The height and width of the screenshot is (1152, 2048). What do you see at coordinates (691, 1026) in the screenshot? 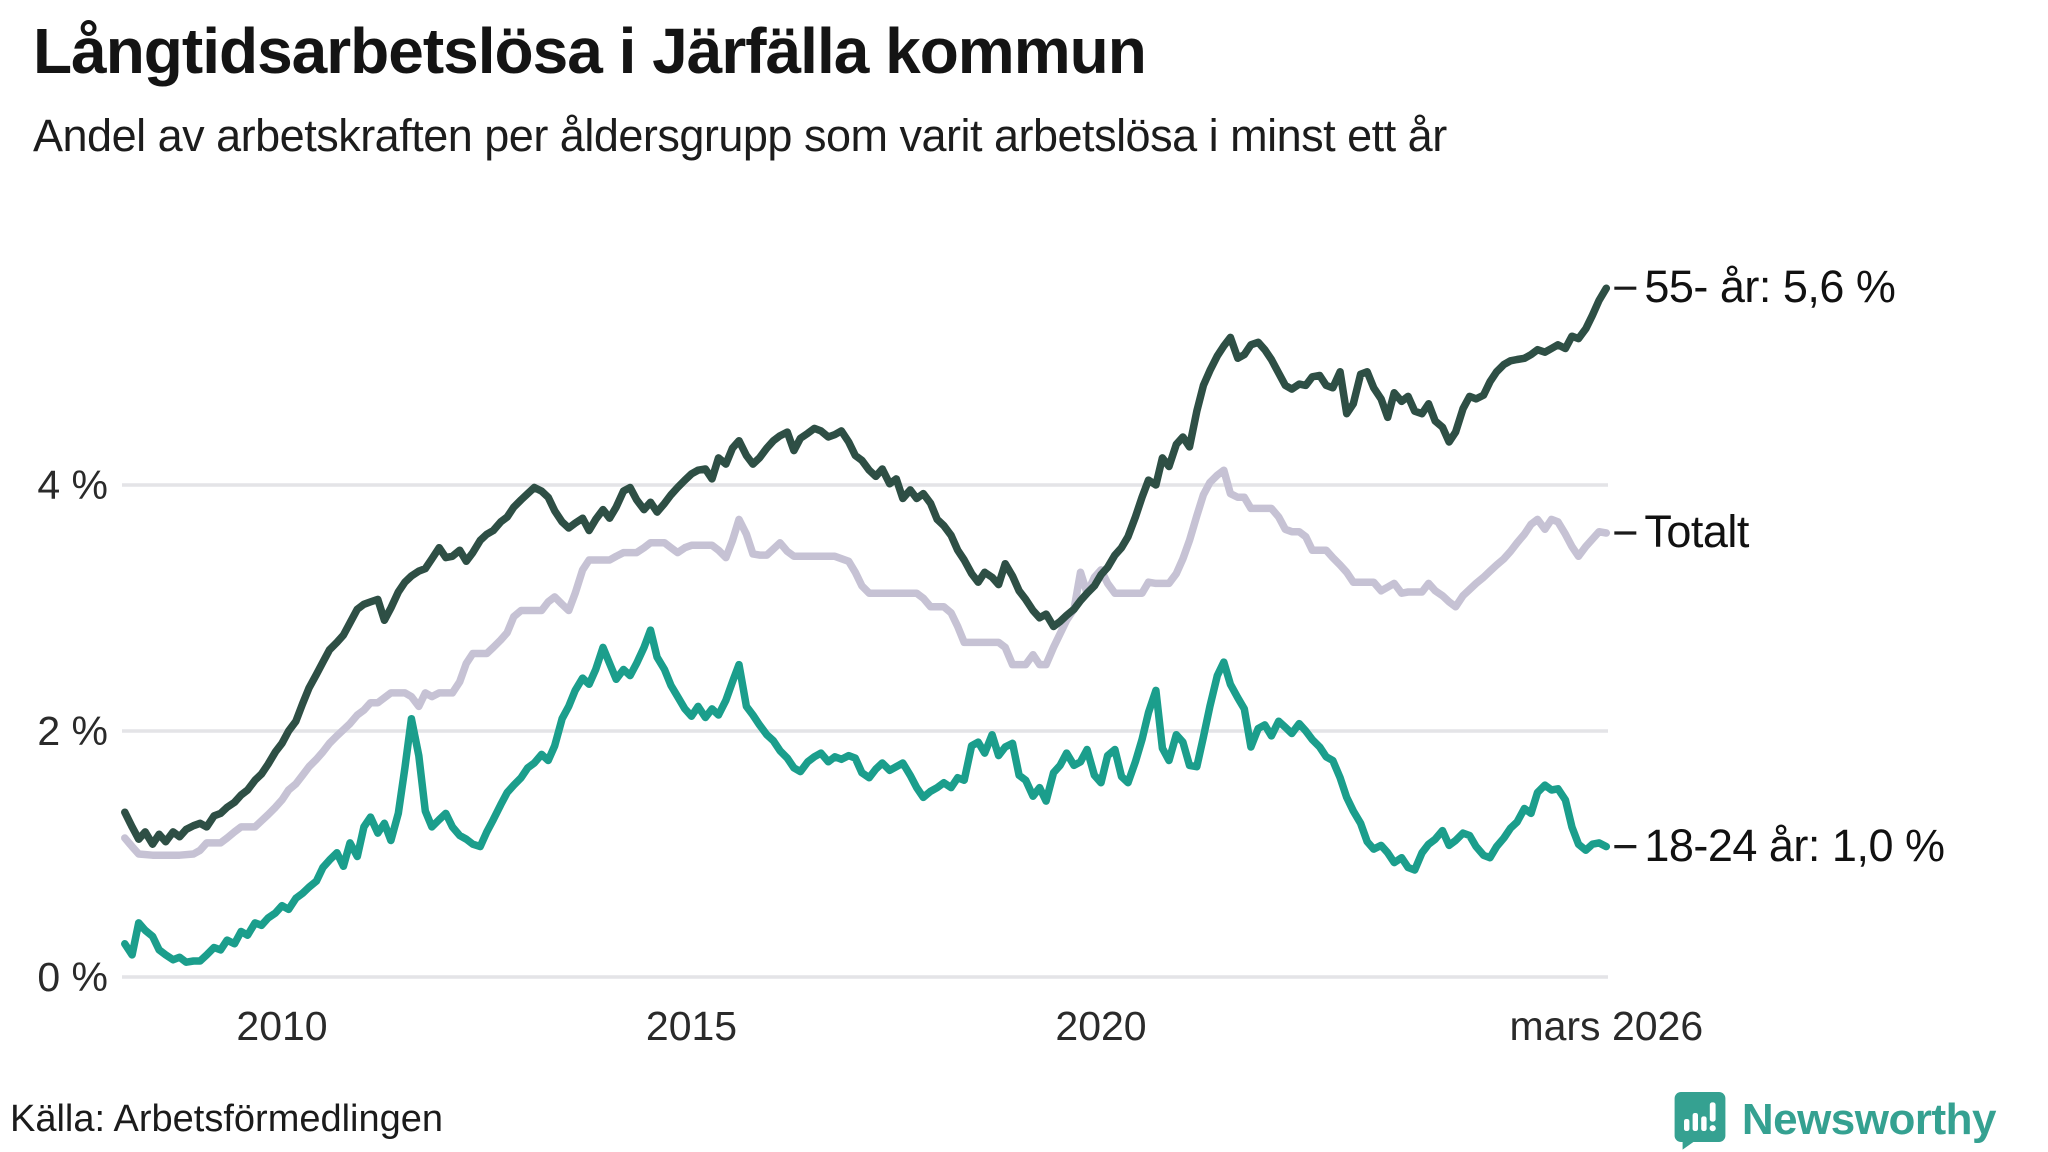
I see `x-tick-2015: 2015` at bounding box center [691, 1026].